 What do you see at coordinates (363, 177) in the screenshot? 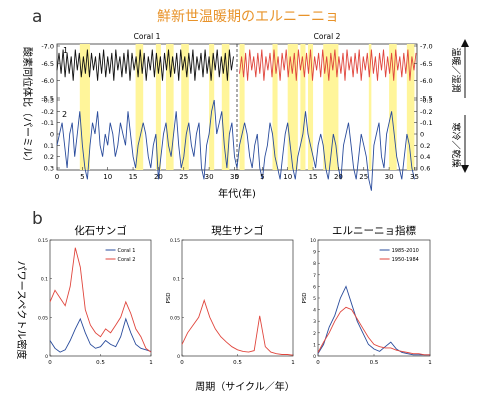
I see `x-tick-label-c2-5: 25` at bounding box center [363, 177].